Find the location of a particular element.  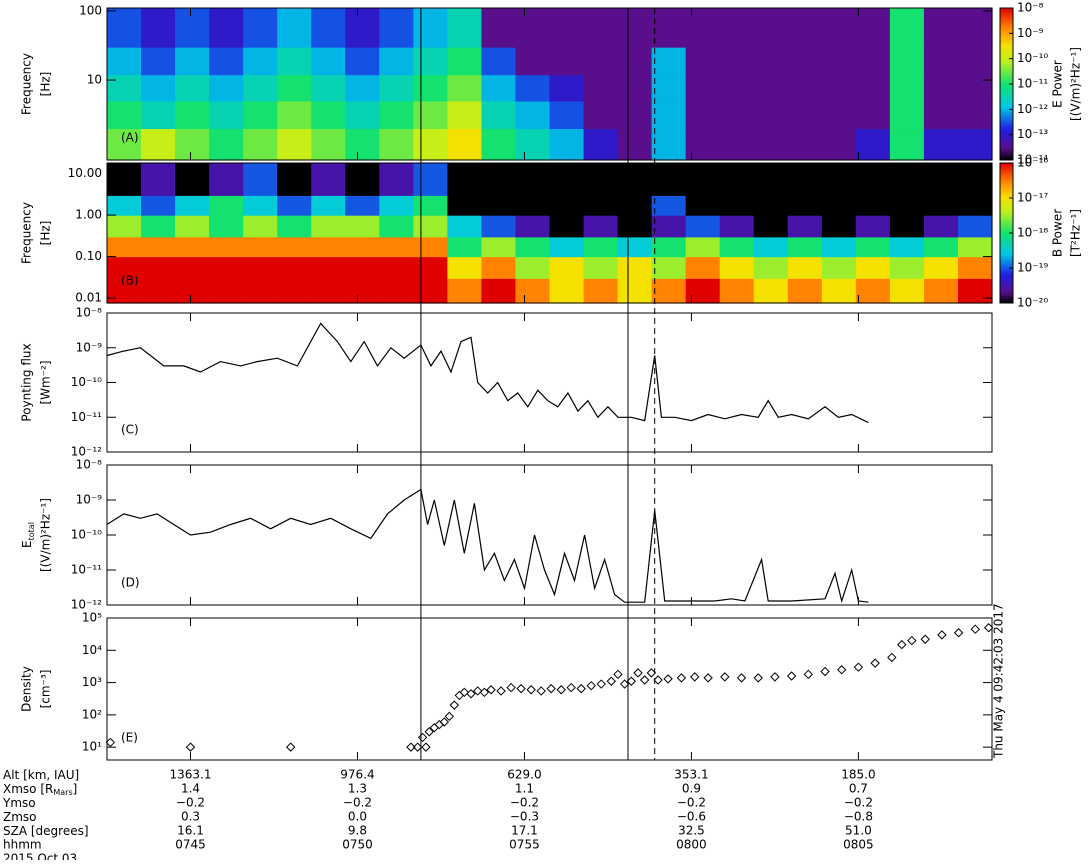

ephemeris-value: −0.3 is located at coordinates (524, 817).